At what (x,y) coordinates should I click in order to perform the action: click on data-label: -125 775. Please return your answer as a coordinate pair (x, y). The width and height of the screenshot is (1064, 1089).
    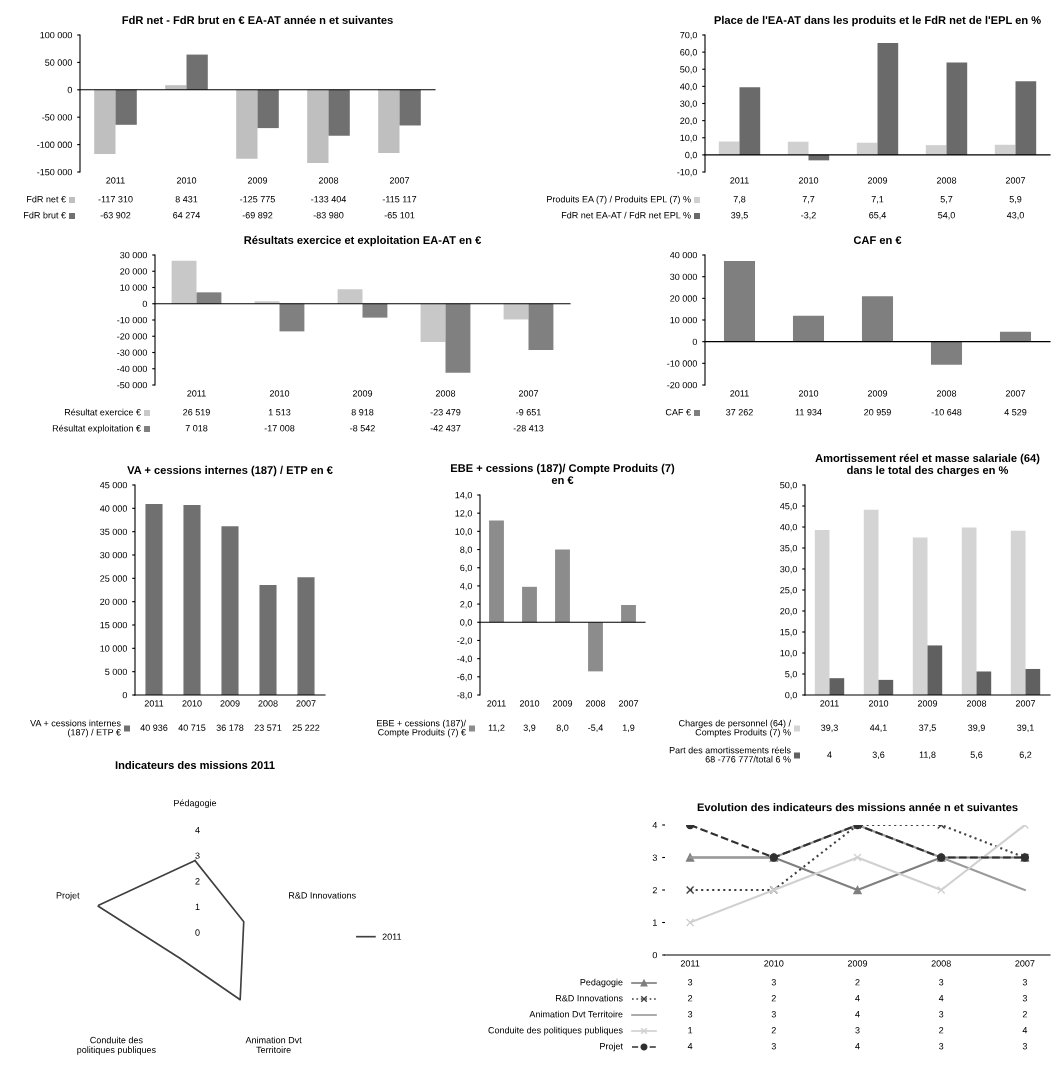
    Looking at the image, I should click on (257, 199).